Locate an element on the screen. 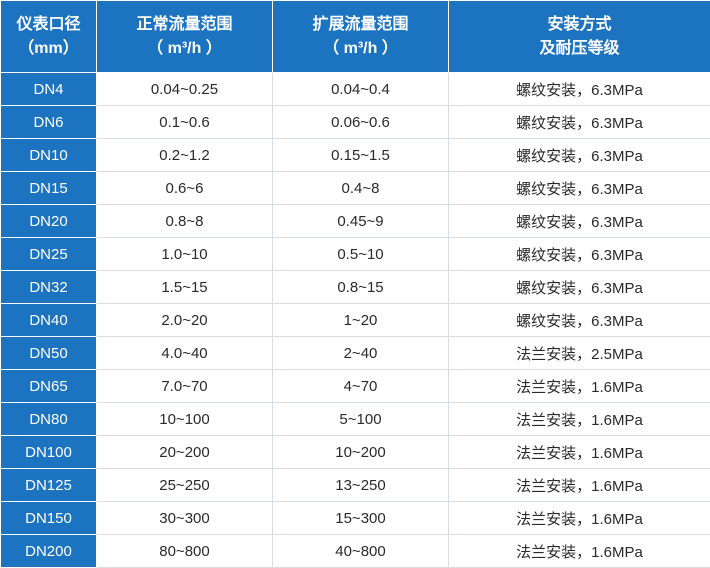 The width and height of the screenshot is (710, 568). cell-extended-flow: 0.45~9 is located at coordinates (360, 221).